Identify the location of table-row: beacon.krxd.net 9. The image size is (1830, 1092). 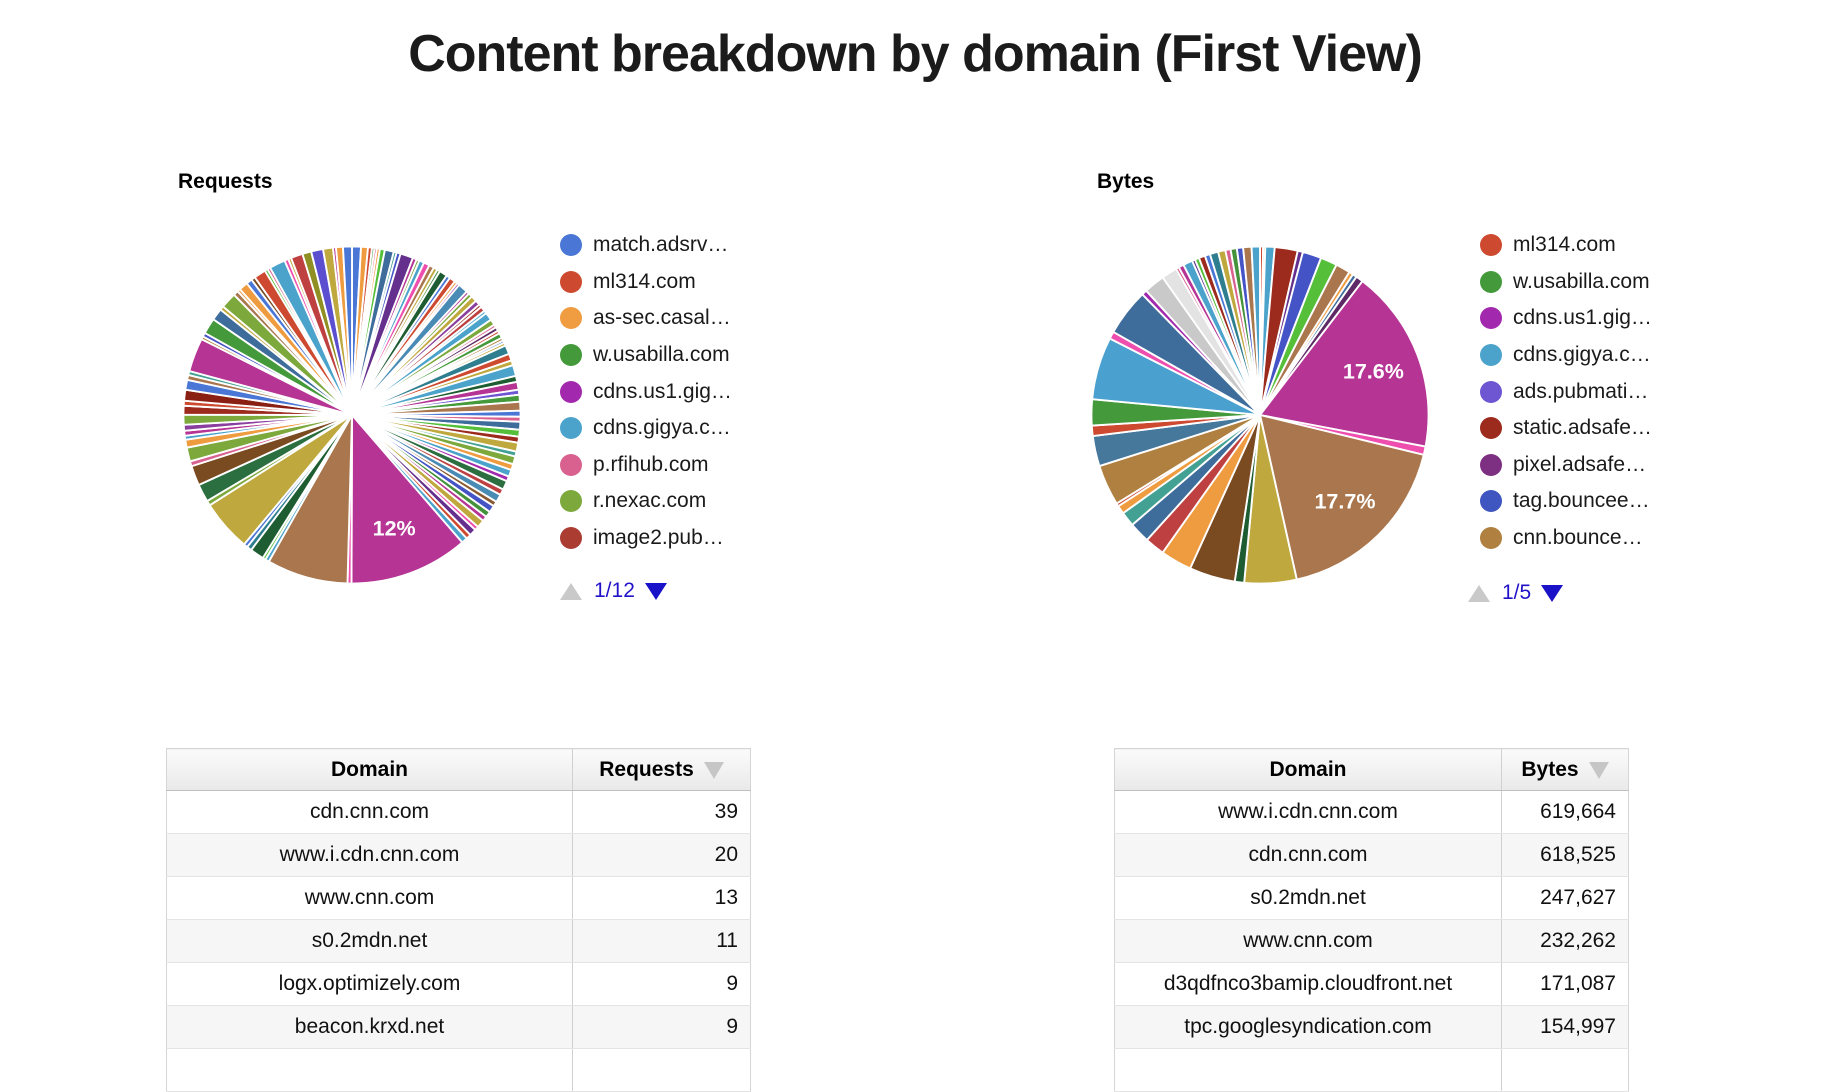
(458, 1027).